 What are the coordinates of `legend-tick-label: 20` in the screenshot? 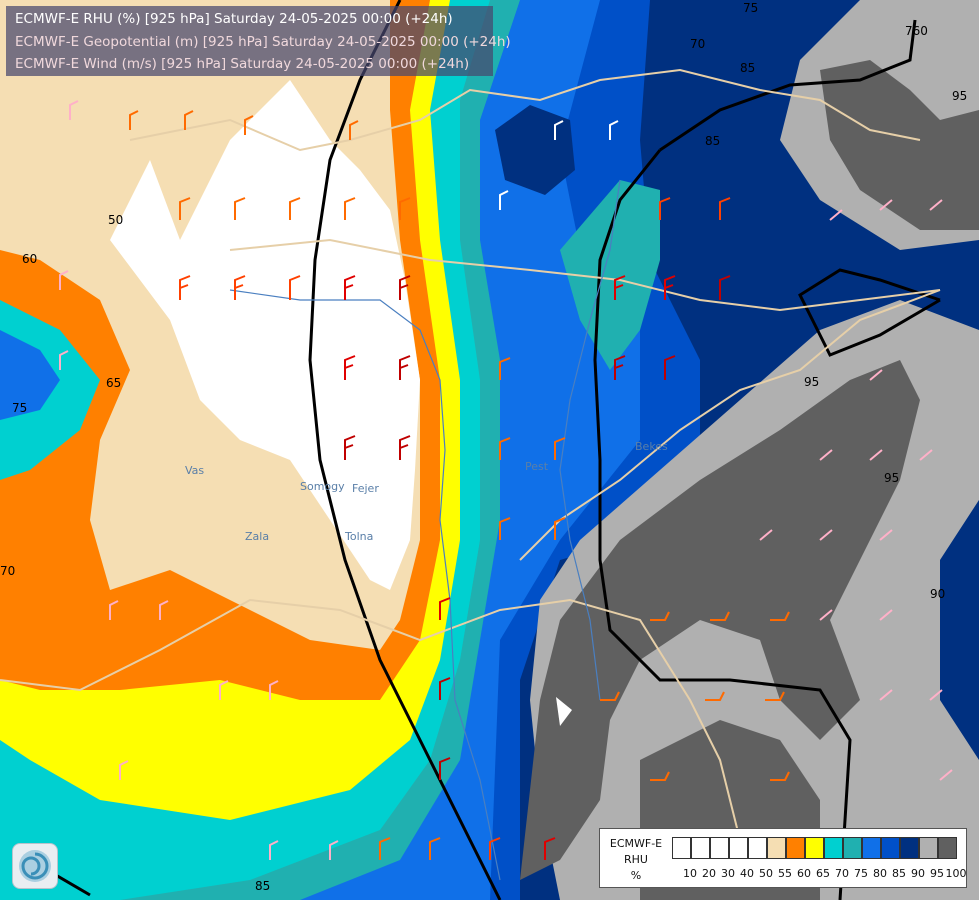 It's located at (709, 873).